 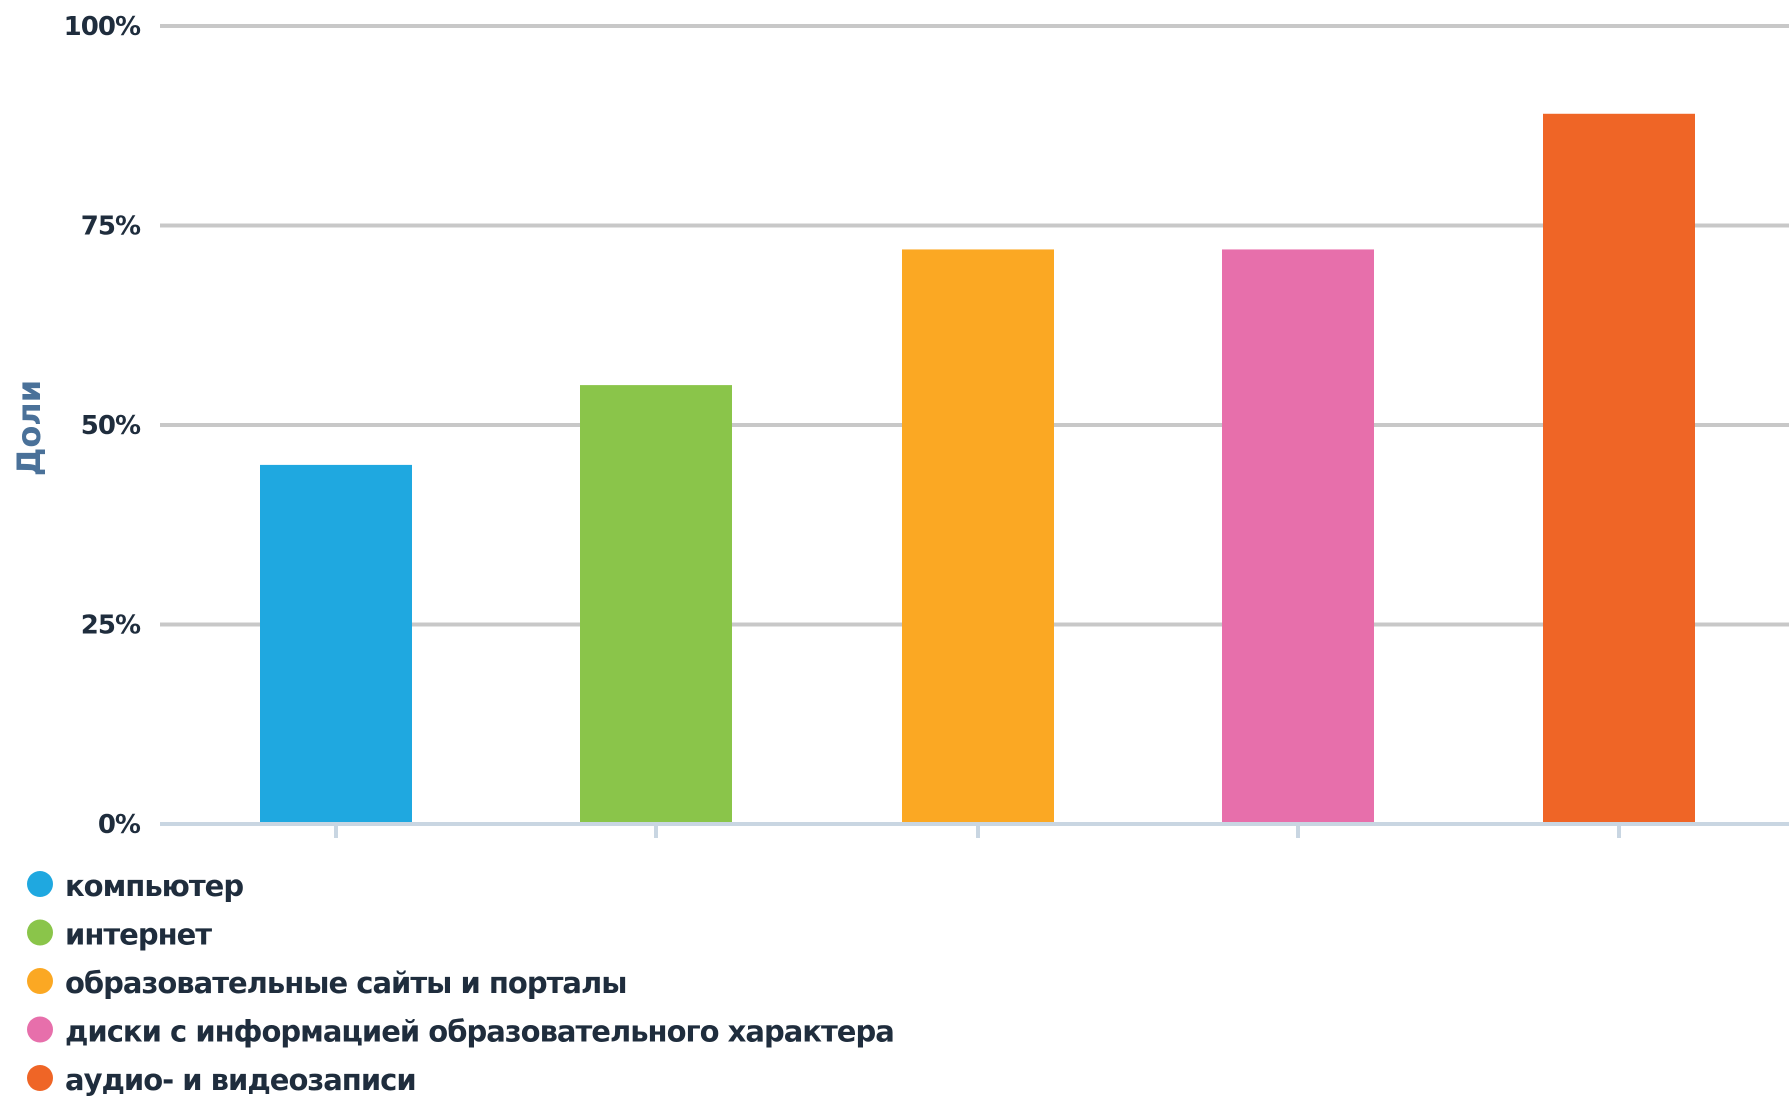 I want to click on y-tick-label: 0%, so click(x=119, y=825).